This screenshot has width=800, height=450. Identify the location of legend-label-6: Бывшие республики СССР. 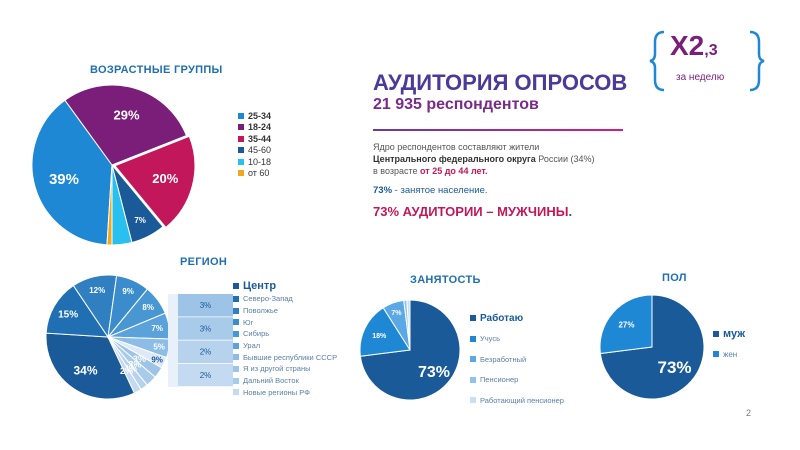
(290, 357).